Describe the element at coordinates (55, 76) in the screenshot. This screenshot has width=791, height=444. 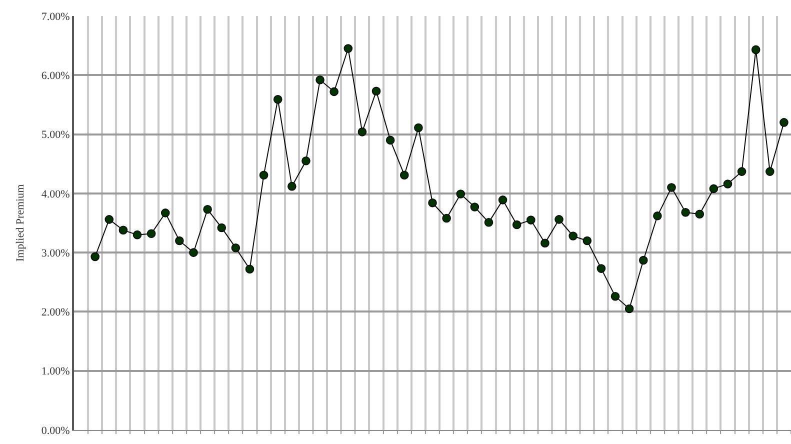
I see `y-tick-label: 6.00%` at that location.